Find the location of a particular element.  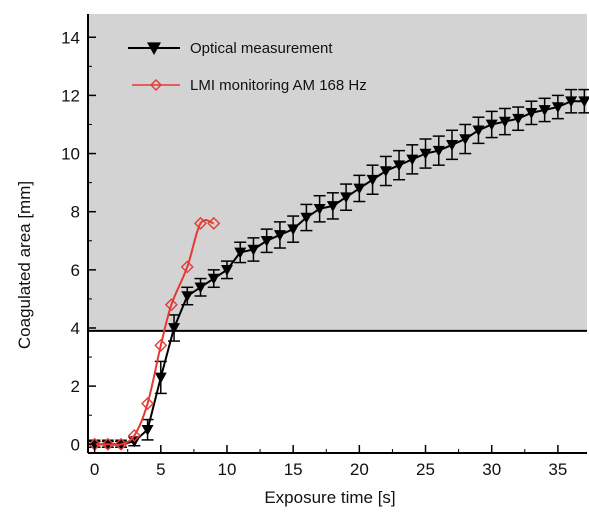

x-tick-label: 25 is located at coordinates (425, 469).